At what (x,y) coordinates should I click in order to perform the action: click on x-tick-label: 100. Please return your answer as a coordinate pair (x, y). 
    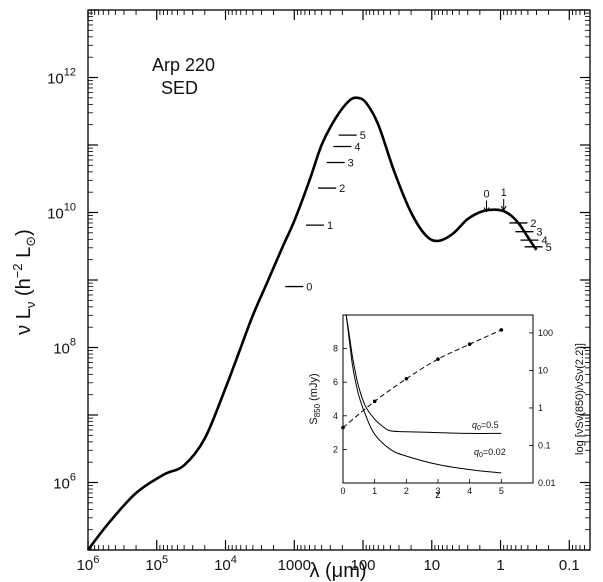
    Looking at the image, I should click on (363, 565).